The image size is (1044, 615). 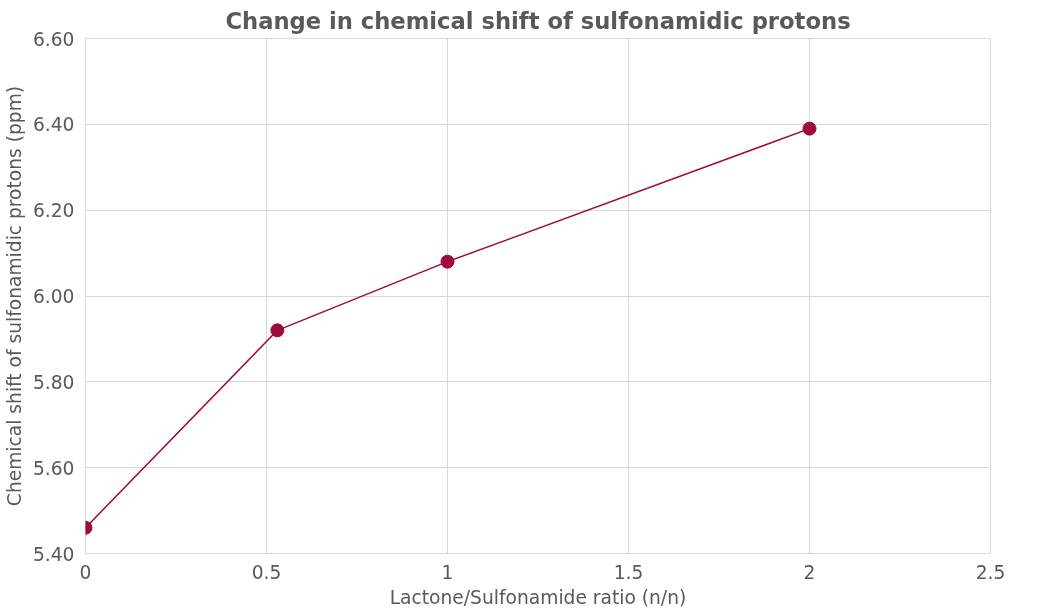 What do you see at coordinates (538, 20) in the screenshot?
I see `chart-title: Change in chemical shift of sulfonamidic protons` at bounding box center [538, 20].